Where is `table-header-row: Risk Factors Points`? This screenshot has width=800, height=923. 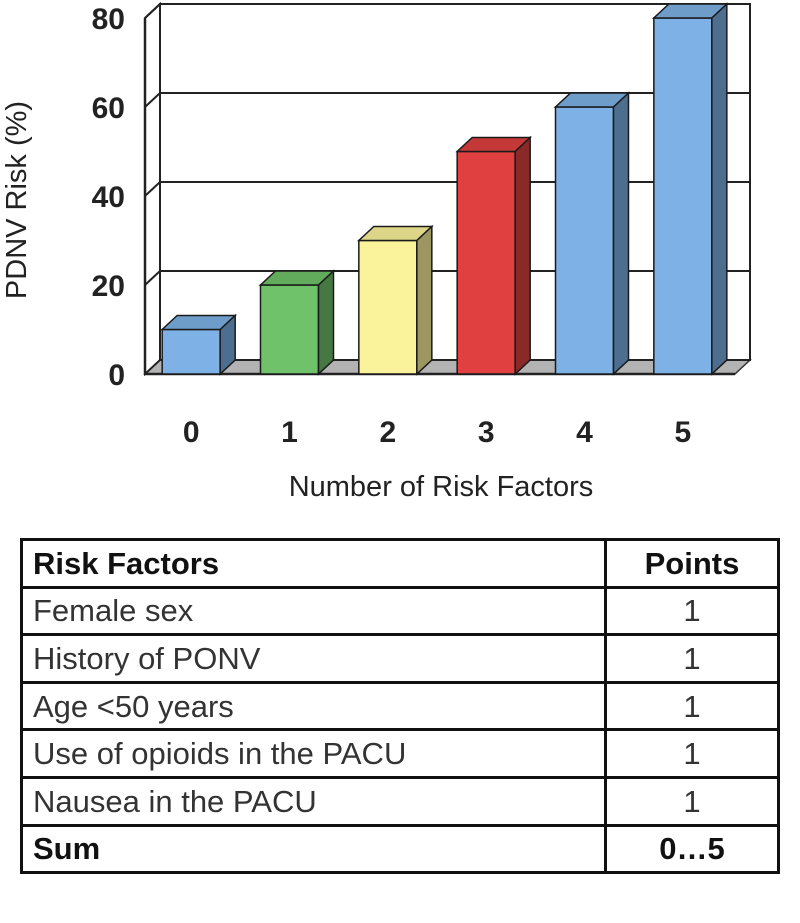
table-header-row: Risk Factors Points is located at coordinates (400, 563).